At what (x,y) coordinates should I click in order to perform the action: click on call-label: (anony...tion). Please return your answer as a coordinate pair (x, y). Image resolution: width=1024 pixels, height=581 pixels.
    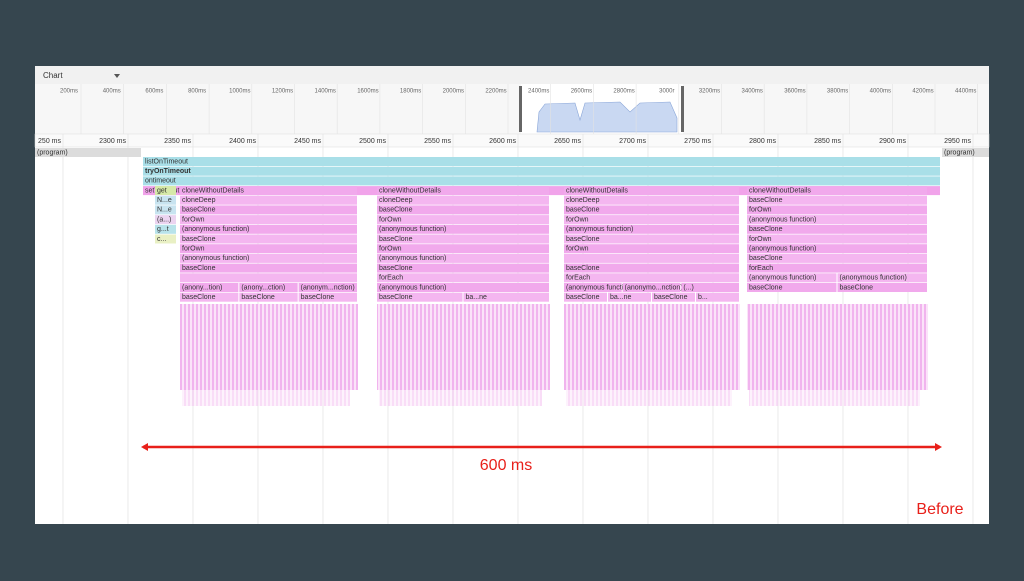
    Looking at the image, I should click on (202, 287).